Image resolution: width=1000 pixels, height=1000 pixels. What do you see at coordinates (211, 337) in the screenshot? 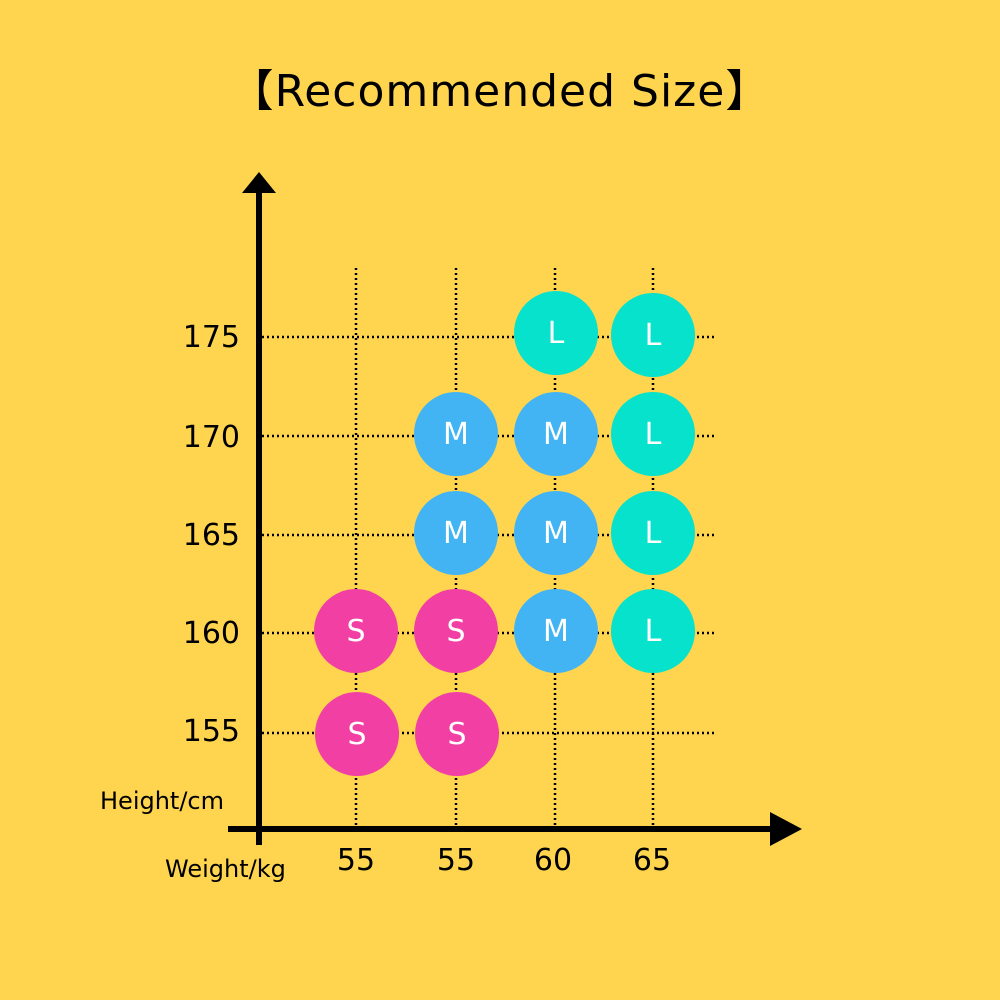
I see `y-tick-175: 175` at bounding box center [211, 337].